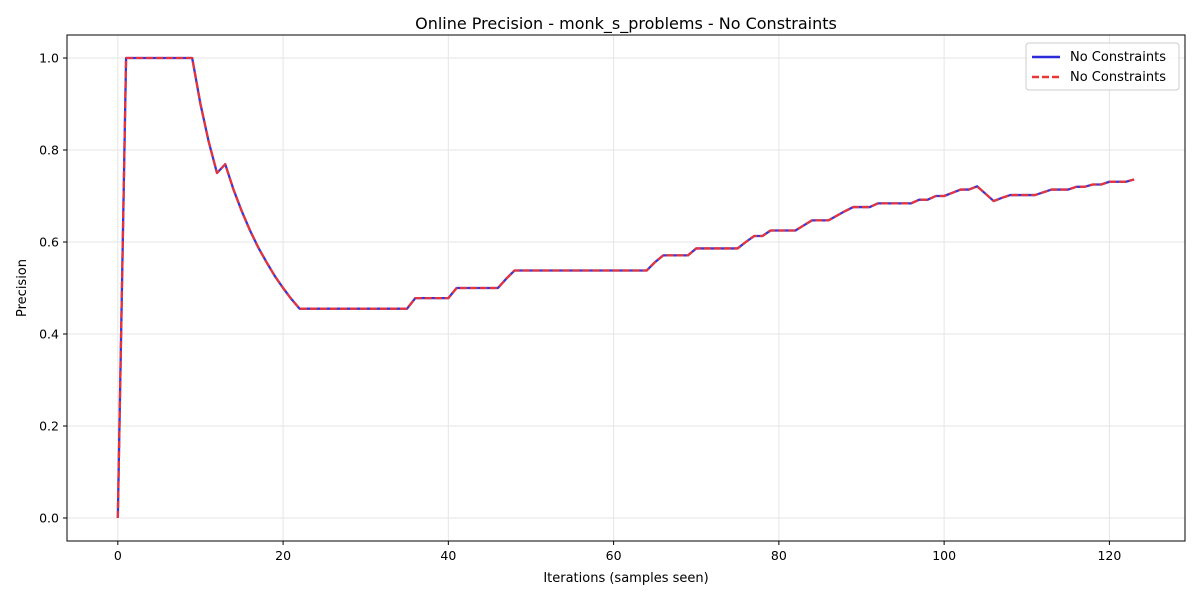 The image size is (1200, 600). Describe the element at coordinates (1118, 77) in the screenshot. I see `legend-label-dashed: No Constraints` at that location.